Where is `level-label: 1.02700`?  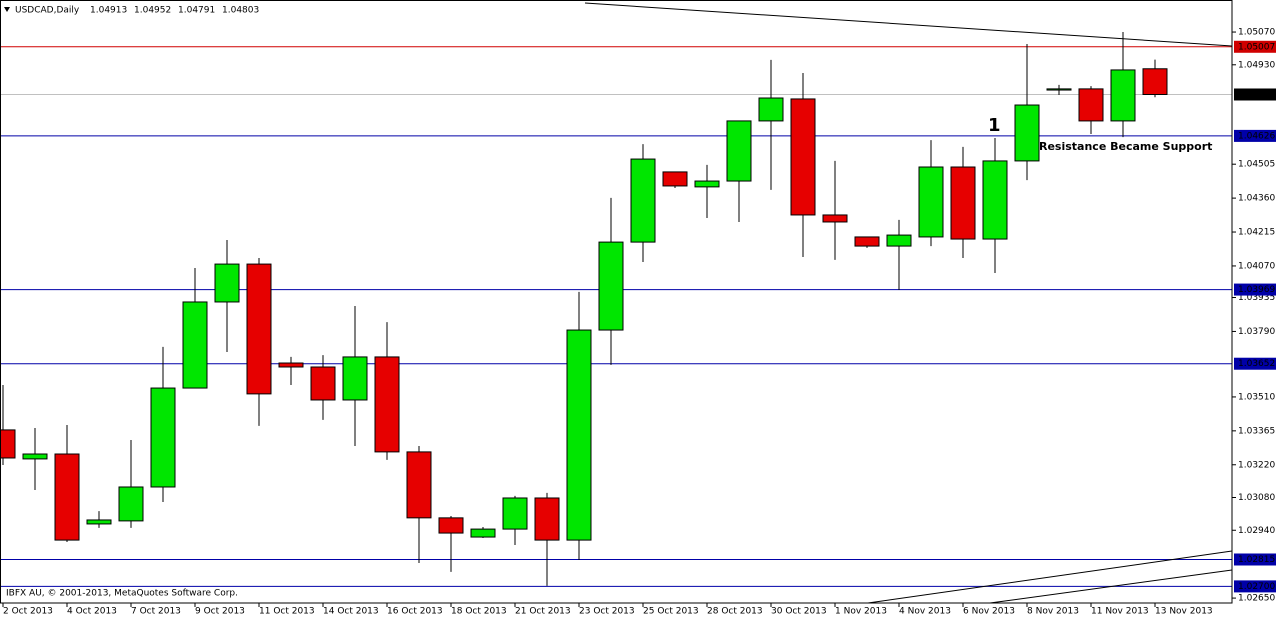 level-label: 1.02700 is located at coordinates (1256, 587).